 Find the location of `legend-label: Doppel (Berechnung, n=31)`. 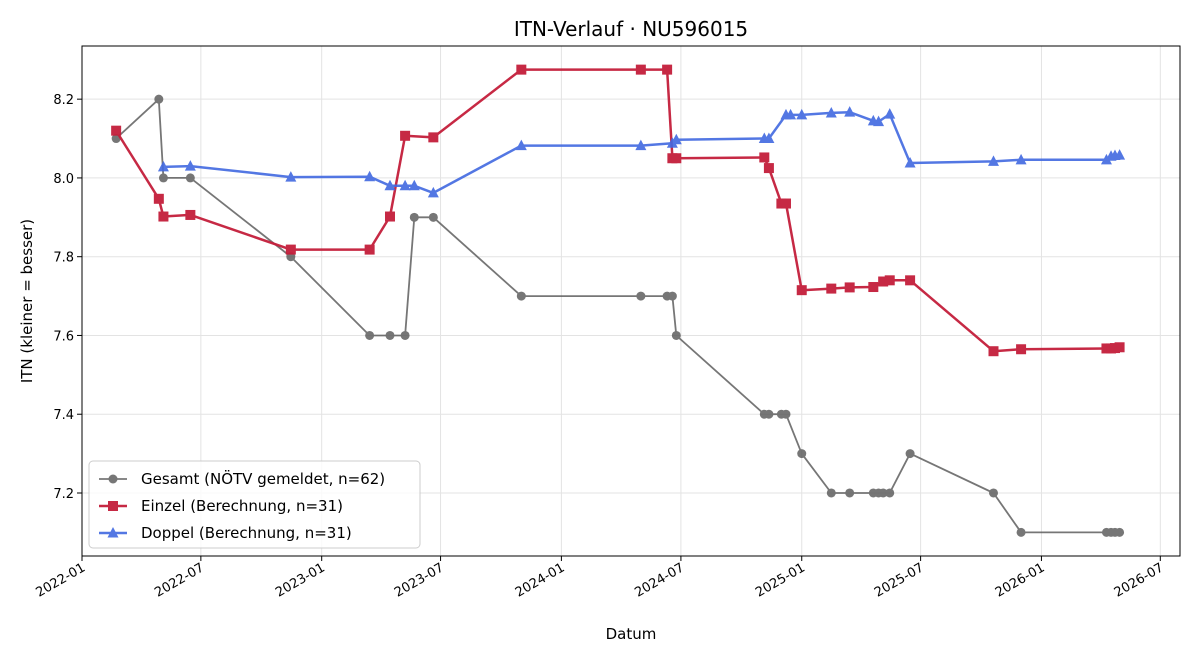

legend-label: Doppel (Berechnung, n=31) is located at coordinates (246, 533).